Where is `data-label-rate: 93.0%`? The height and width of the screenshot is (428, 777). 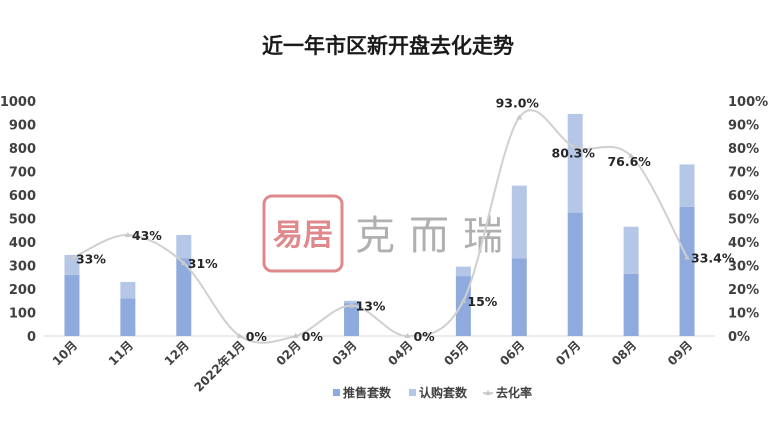 data-label-rate: 93.0% is located at coordinates (518, 102).